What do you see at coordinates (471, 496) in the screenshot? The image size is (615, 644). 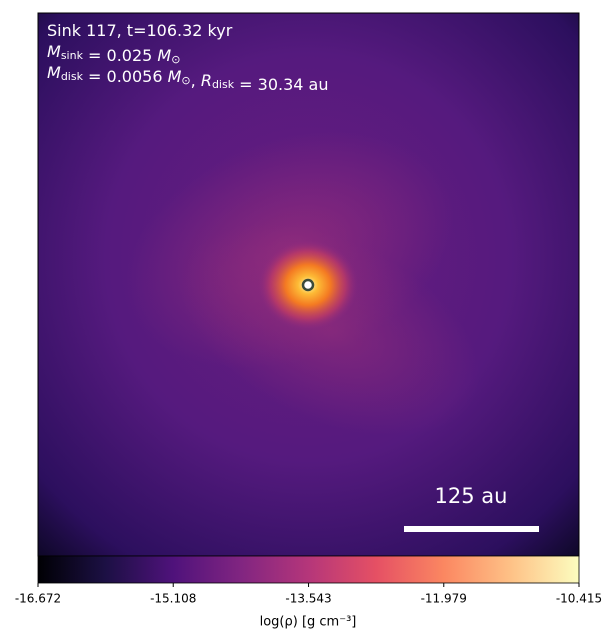 I see `scale-bar-label: 125 au` at bounding box center [471, 496].